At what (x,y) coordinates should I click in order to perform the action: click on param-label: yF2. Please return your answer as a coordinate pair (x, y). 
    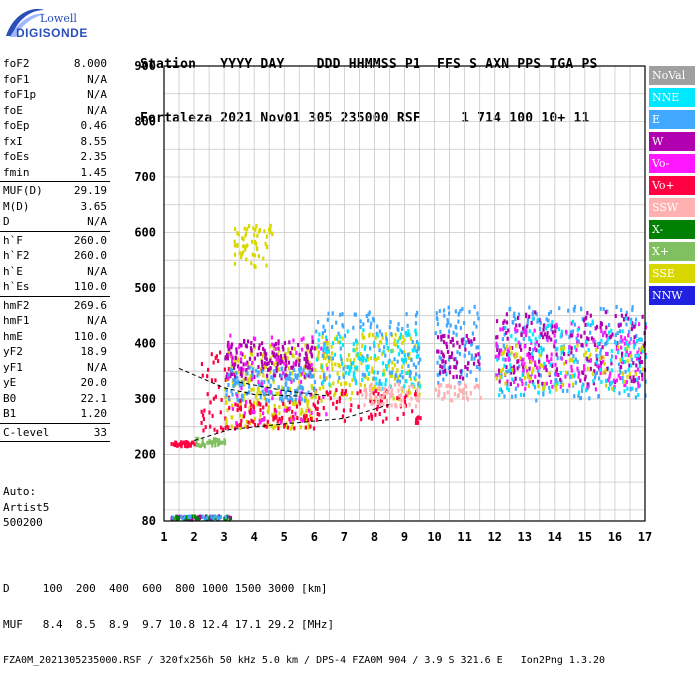
    Looking at the image, I should click on (13, 351).